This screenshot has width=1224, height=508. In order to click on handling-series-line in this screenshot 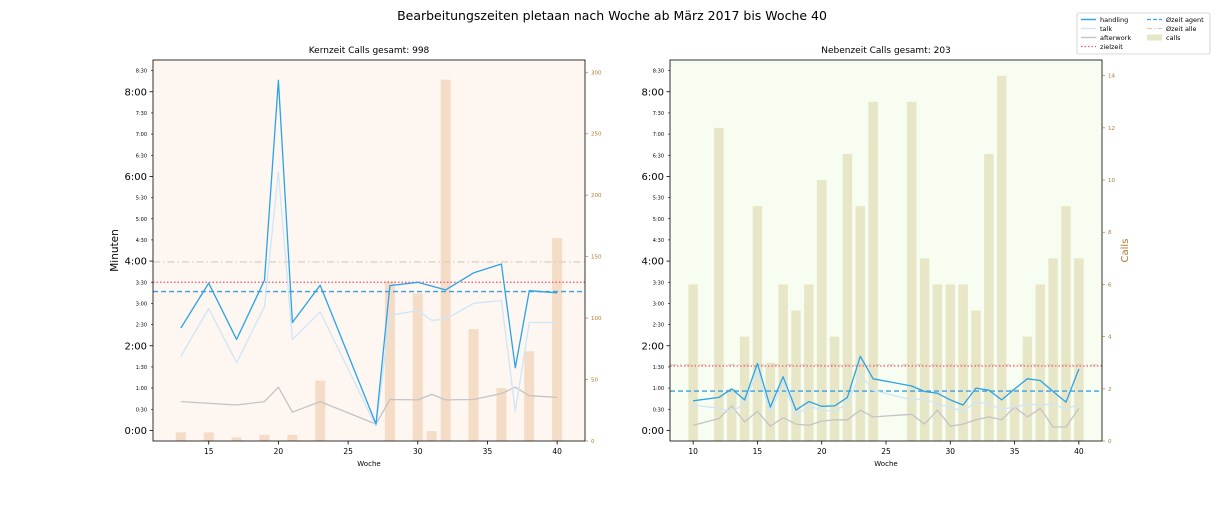, I will do `click(886, 383)`.